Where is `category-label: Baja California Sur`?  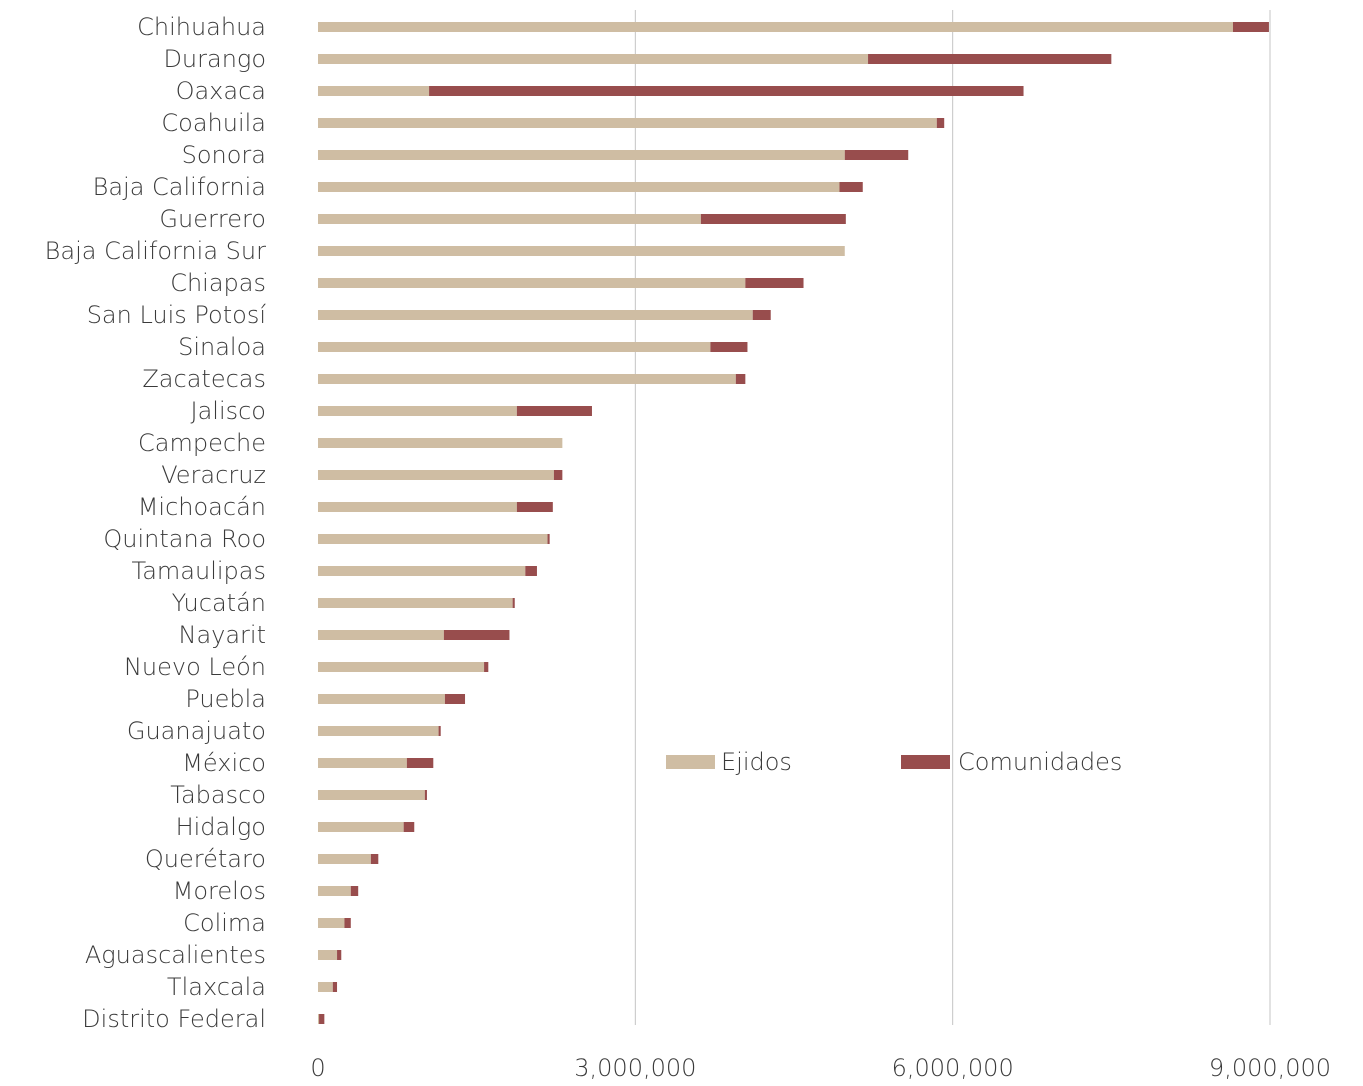 category-label: Baja California Sur is located at coordinates (155, 251).